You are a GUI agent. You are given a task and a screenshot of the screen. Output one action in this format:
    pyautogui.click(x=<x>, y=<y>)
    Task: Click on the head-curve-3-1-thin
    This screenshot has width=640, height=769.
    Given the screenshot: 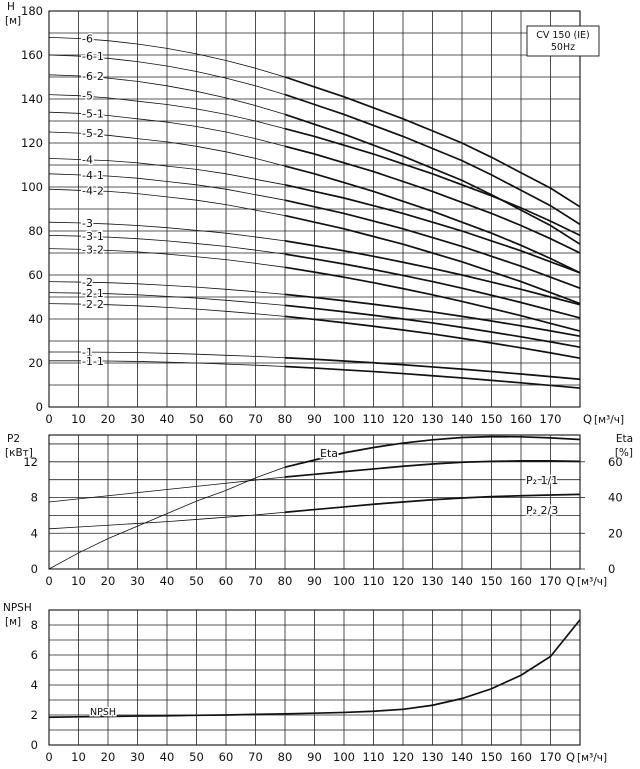 What is the action you would take?
    pyautogui.click(x=167, y=245)
    